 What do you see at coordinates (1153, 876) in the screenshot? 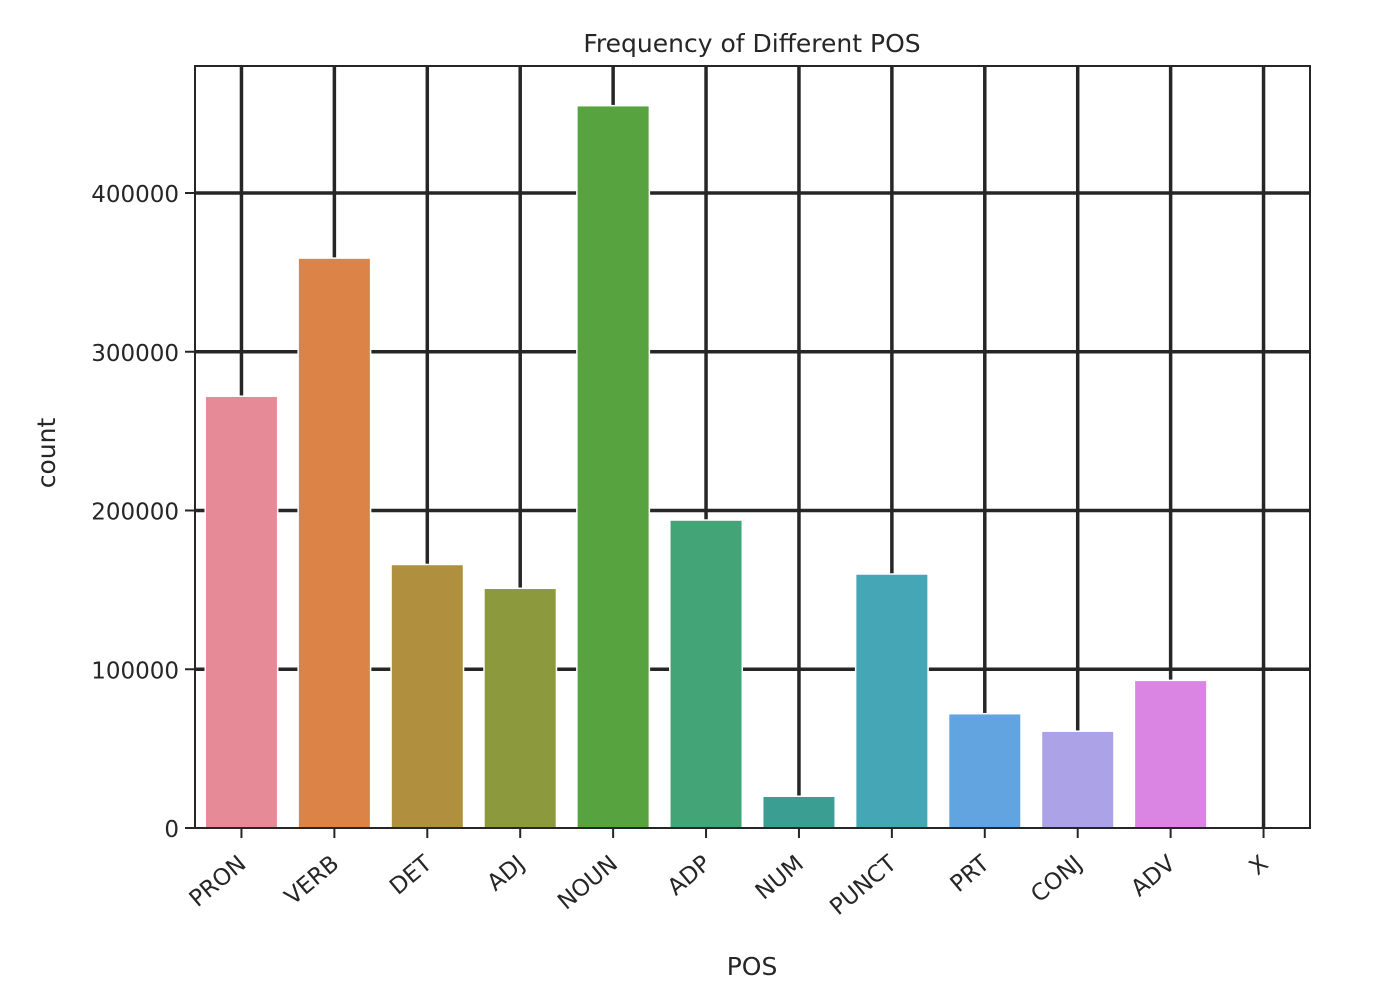
I see `x-tick-label: ADV` at bounding box center [1153, 876].